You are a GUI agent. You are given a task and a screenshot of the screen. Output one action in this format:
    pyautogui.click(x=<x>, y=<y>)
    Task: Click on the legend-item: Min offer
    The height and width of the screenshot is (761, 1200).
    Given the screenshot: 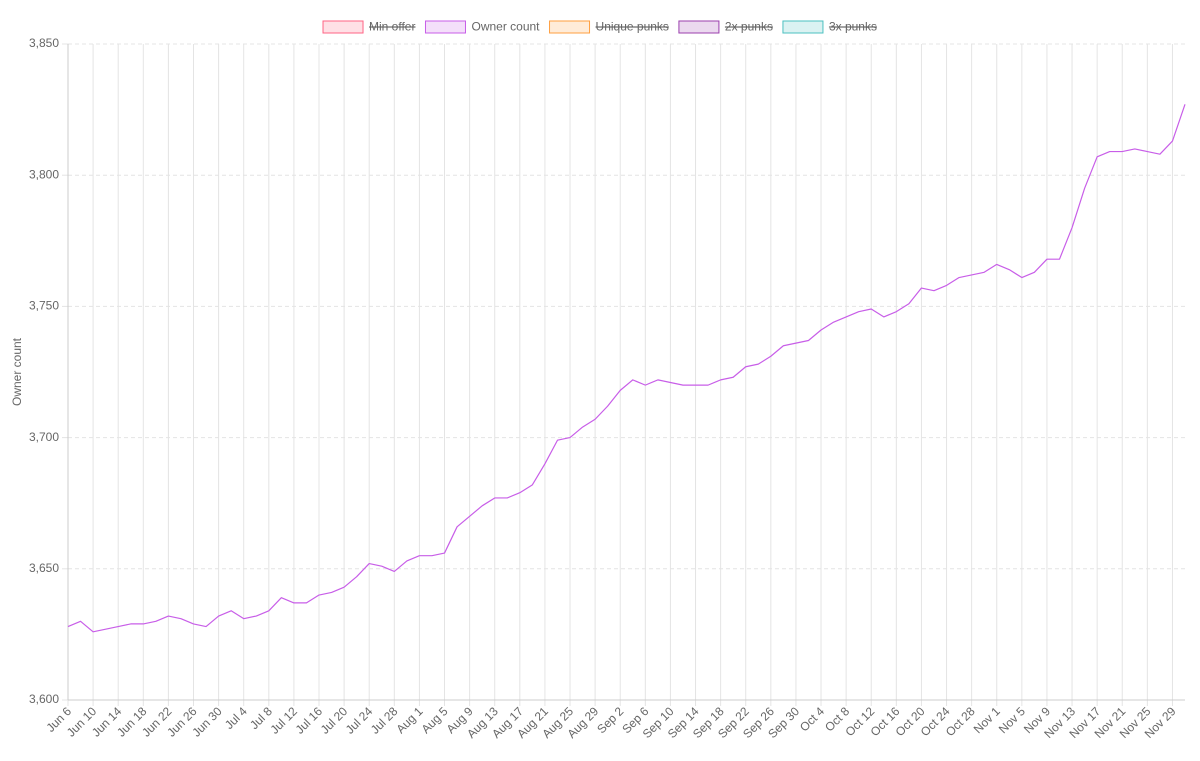 What is the action you would take?
    pyautogui.click(x=368, y=27)
    